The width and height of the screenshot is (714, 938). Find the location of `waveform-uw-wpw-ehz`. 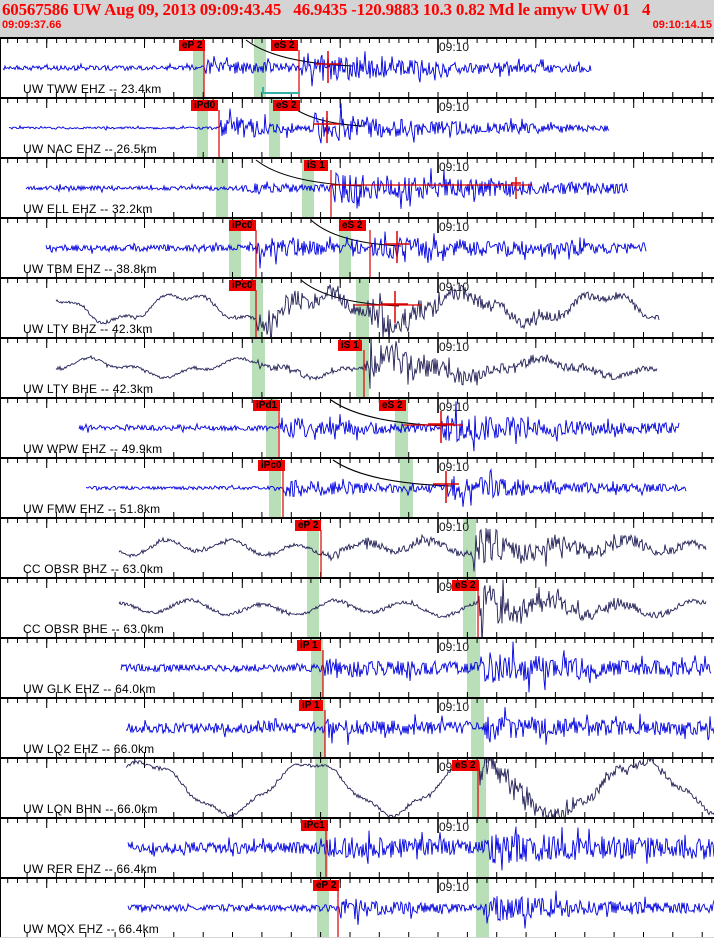

waveform-uw-wpw-ehz is located at coordinates (379, 426).